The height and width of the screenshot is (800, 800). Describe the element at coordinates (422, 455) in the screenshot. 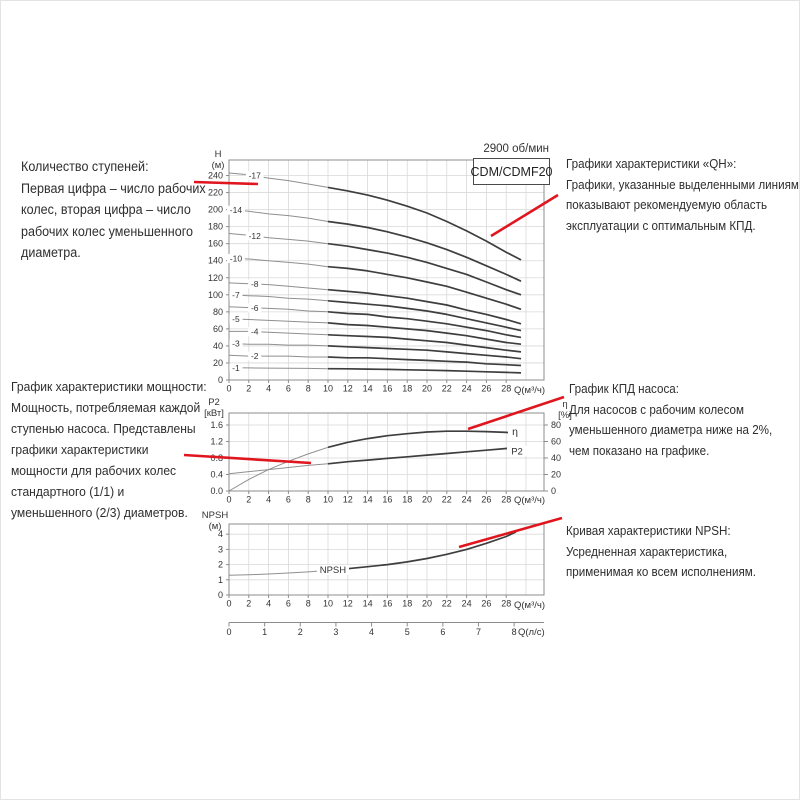

I see `p2-curve` at that location.